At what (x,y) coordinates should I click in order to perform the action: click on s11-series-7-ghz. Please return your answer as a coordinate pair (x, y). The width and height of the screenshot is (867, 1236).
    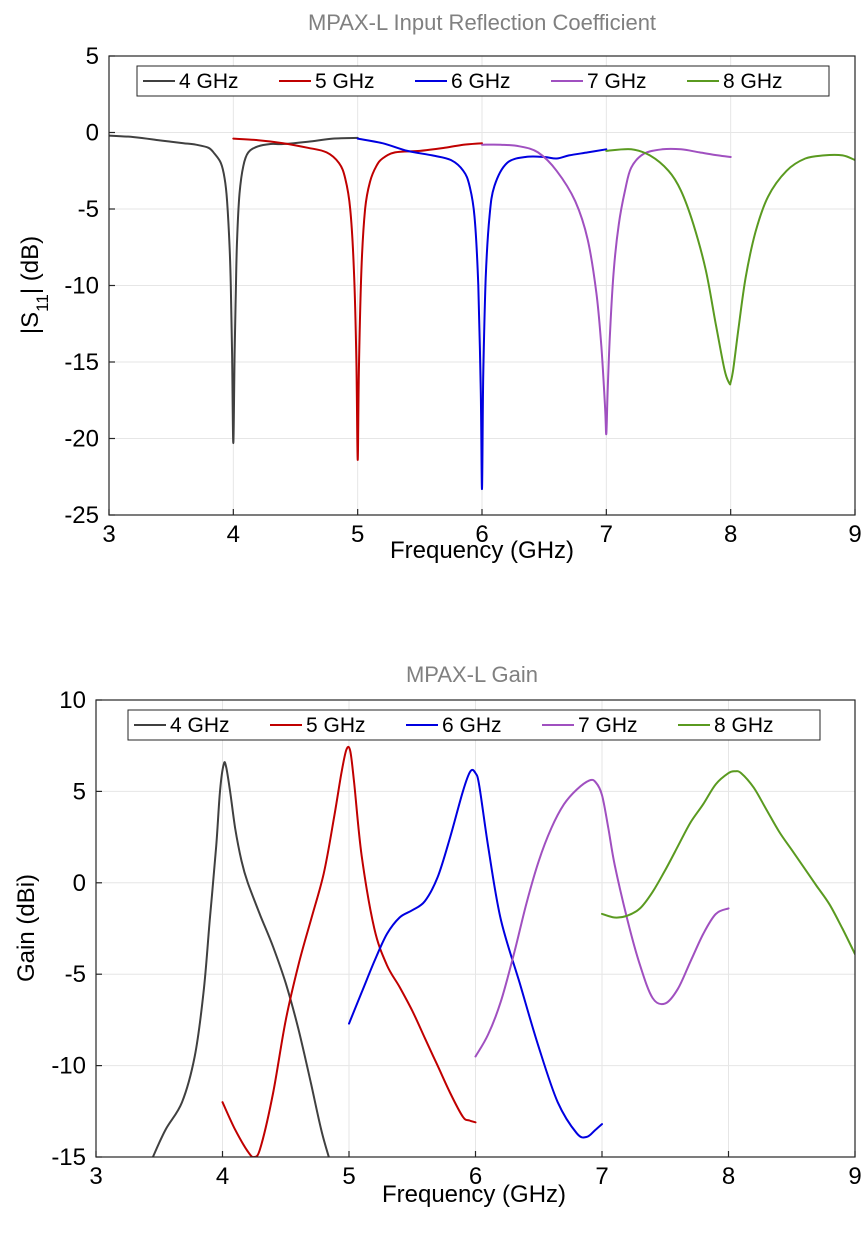
    Looking at the image, I should click on (606, 289).